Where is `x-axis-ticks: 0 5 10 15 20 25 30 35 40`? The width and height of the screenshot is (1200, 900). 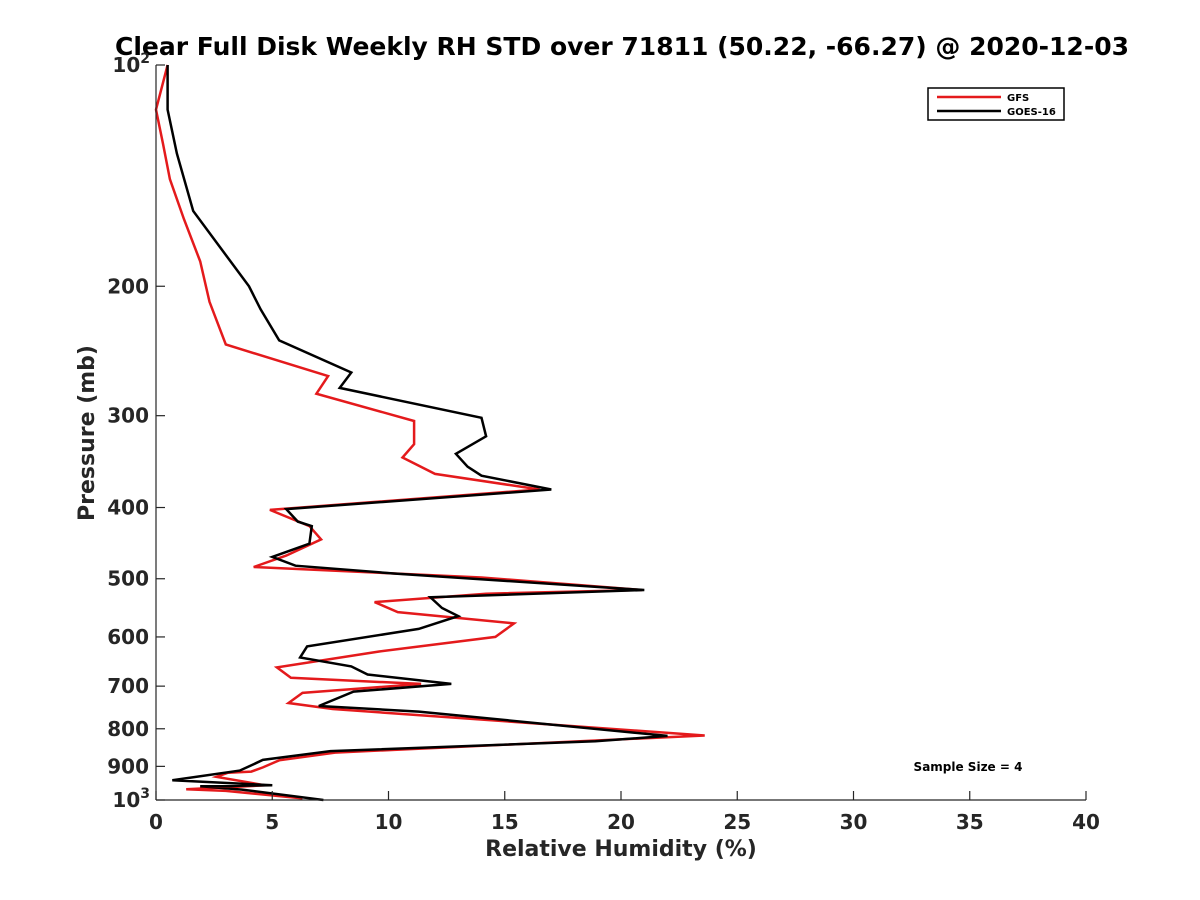
x-axis-ticks: 0 5 10 15 20 25 30 35 40 is located at coordinates (624, 812).